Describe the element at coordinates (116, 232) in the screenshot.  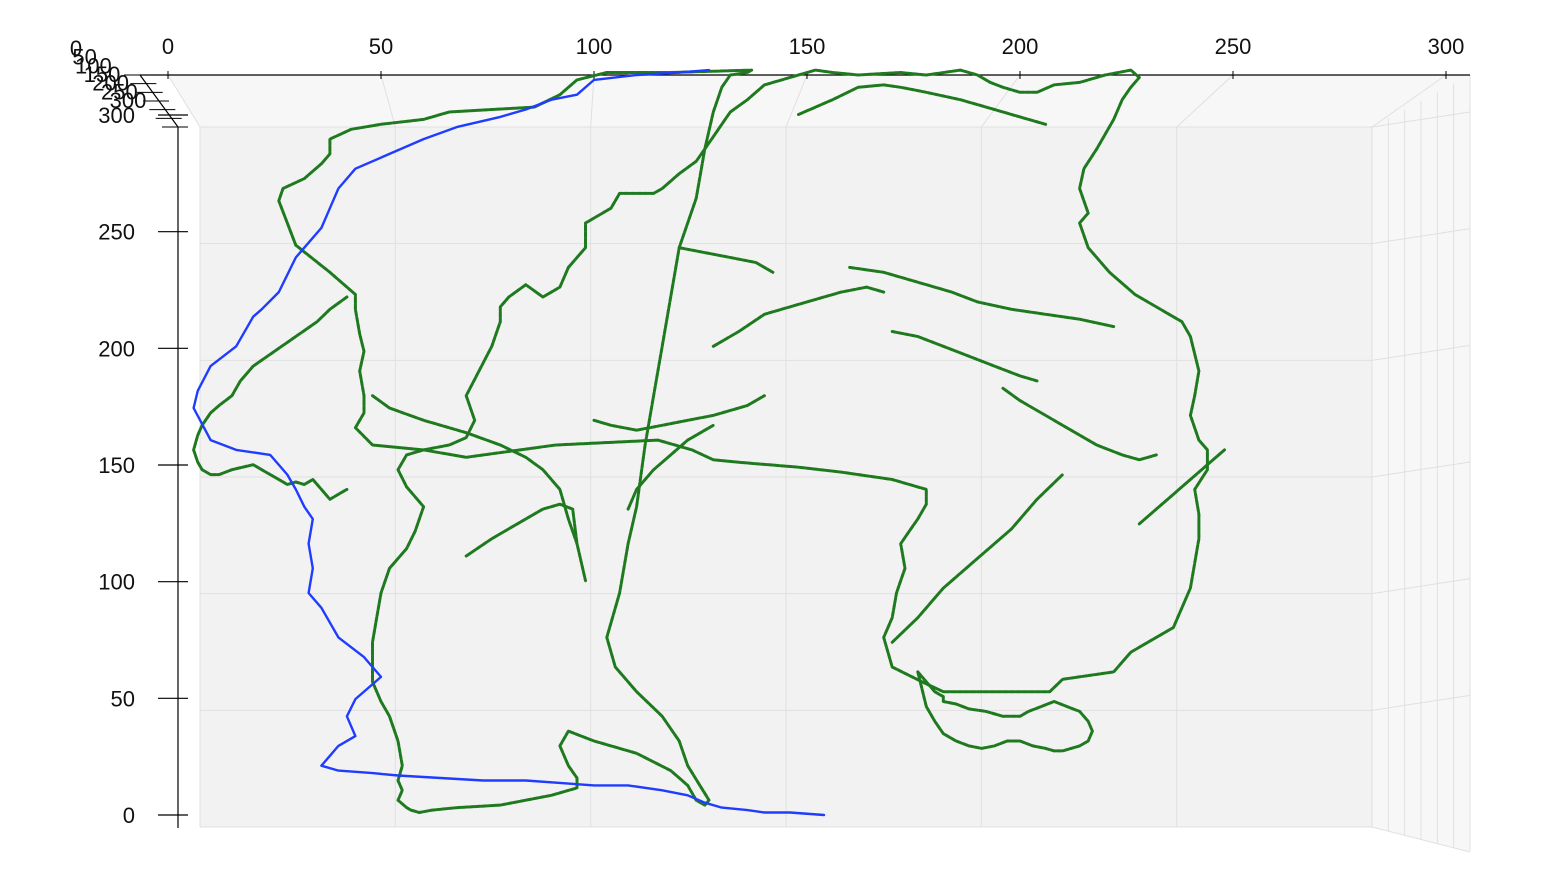
I see `y-tick-label: 250` at that location.